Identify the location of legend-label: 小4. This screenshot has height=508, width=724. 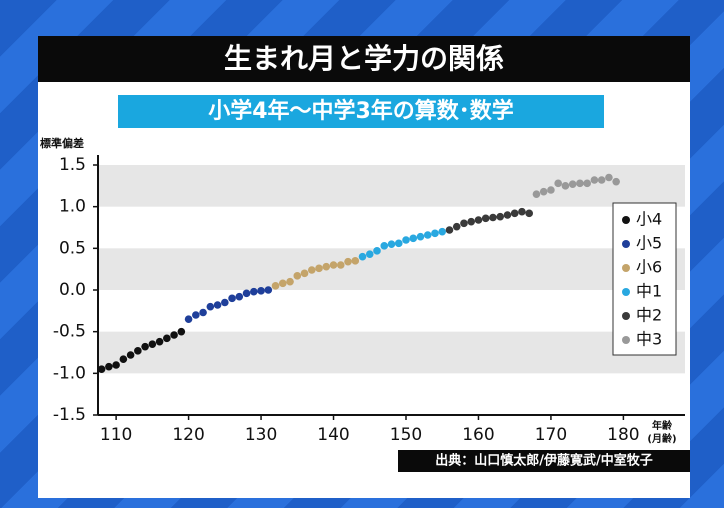
(649, 219).